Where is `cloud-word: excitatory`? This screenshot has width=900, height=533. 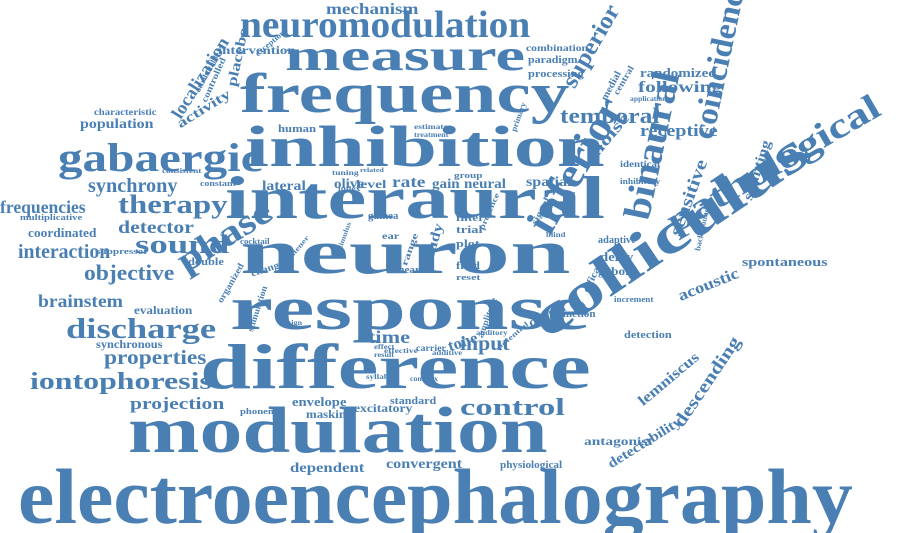 cloud-word: excitatory is located at coordinates (383, 408).